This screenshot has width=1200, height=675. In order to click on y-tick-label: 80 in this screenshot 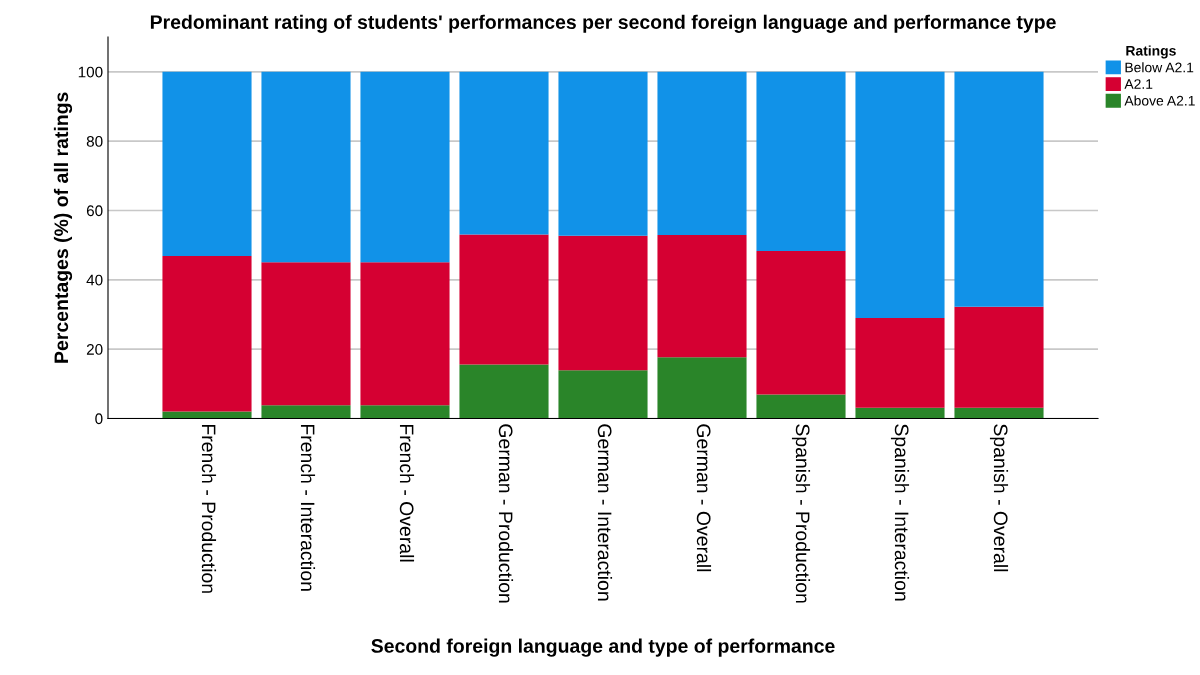, I will do `click(94, 141)`.